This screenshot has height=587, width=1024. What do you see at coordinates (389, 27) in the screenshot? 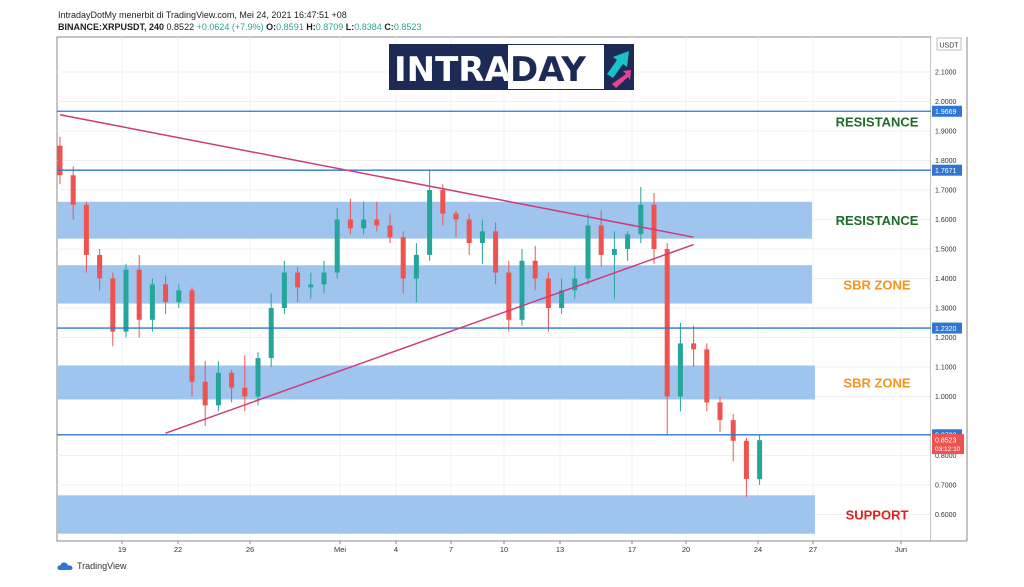
I see `close-label: C:` at bounding box center [389, 27].